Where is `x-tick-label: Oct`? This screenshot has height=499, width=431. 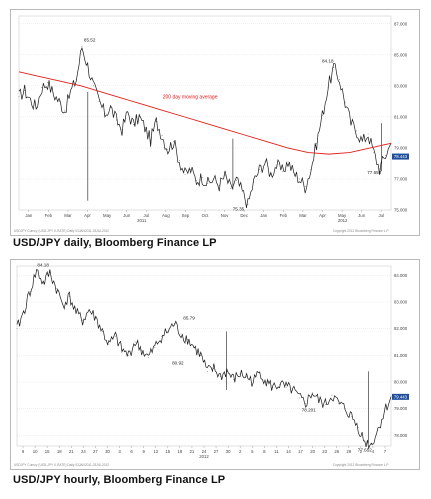 x-tick-label: Oct is located at coordinates (205, 215).